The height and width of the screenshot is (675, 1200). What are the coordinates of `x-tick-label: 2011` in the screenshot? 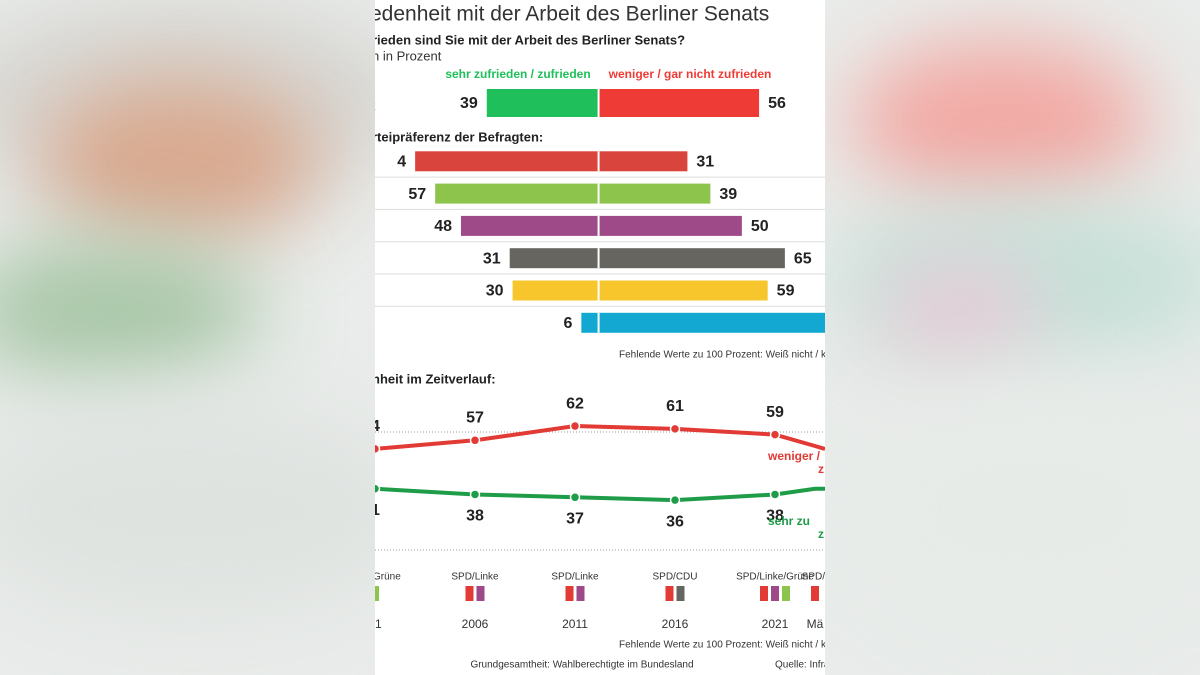 It's located at (575, 624).